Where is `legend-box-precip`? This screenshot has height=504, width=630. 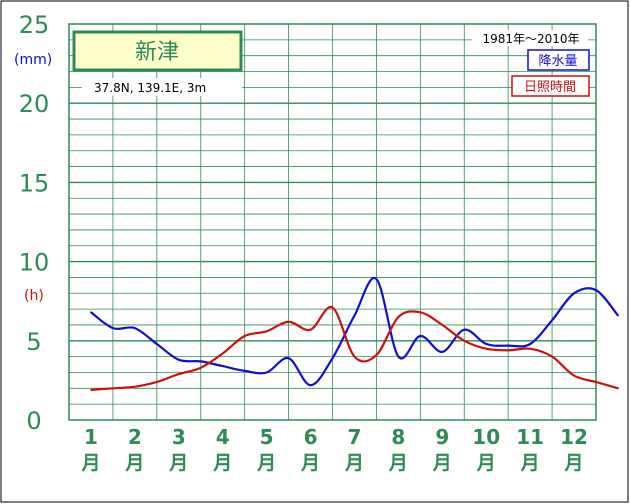 legend-box-precip is located at coordinates (558, 60).